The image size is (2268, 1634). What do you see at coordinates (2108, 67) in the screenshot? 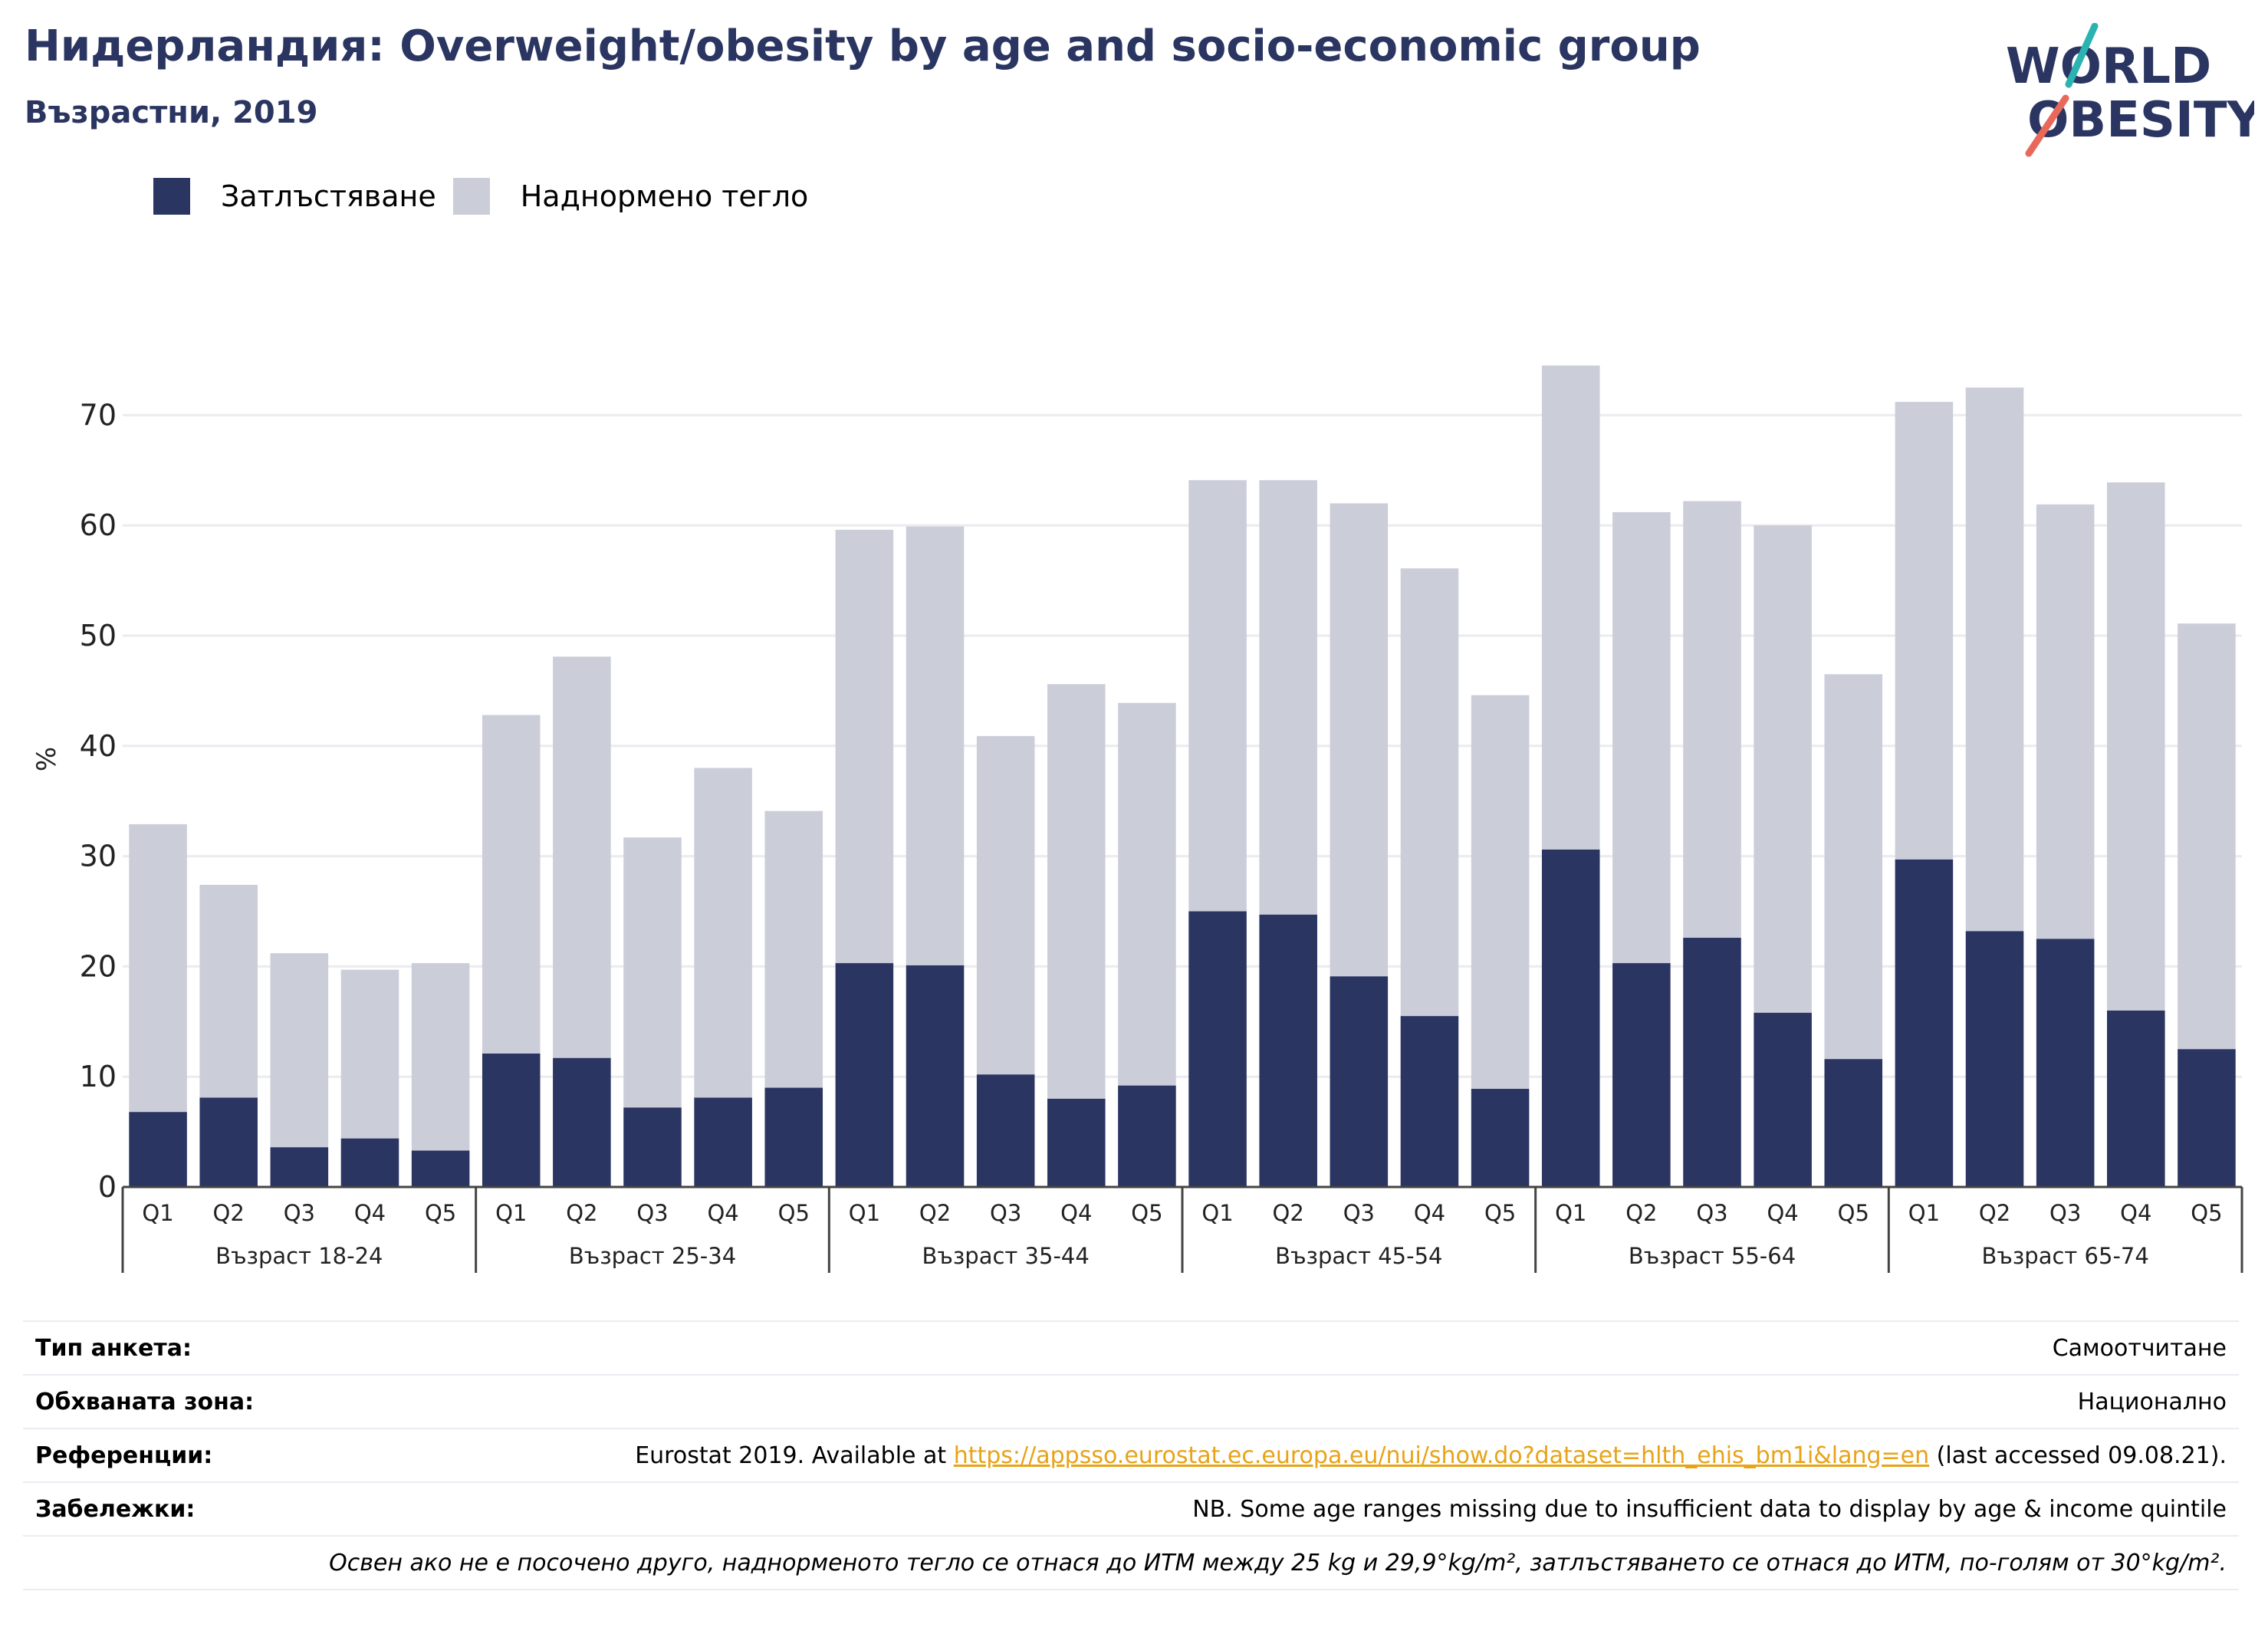
I see `logo-line1: WORLD` at bounding box center [2108, 67].